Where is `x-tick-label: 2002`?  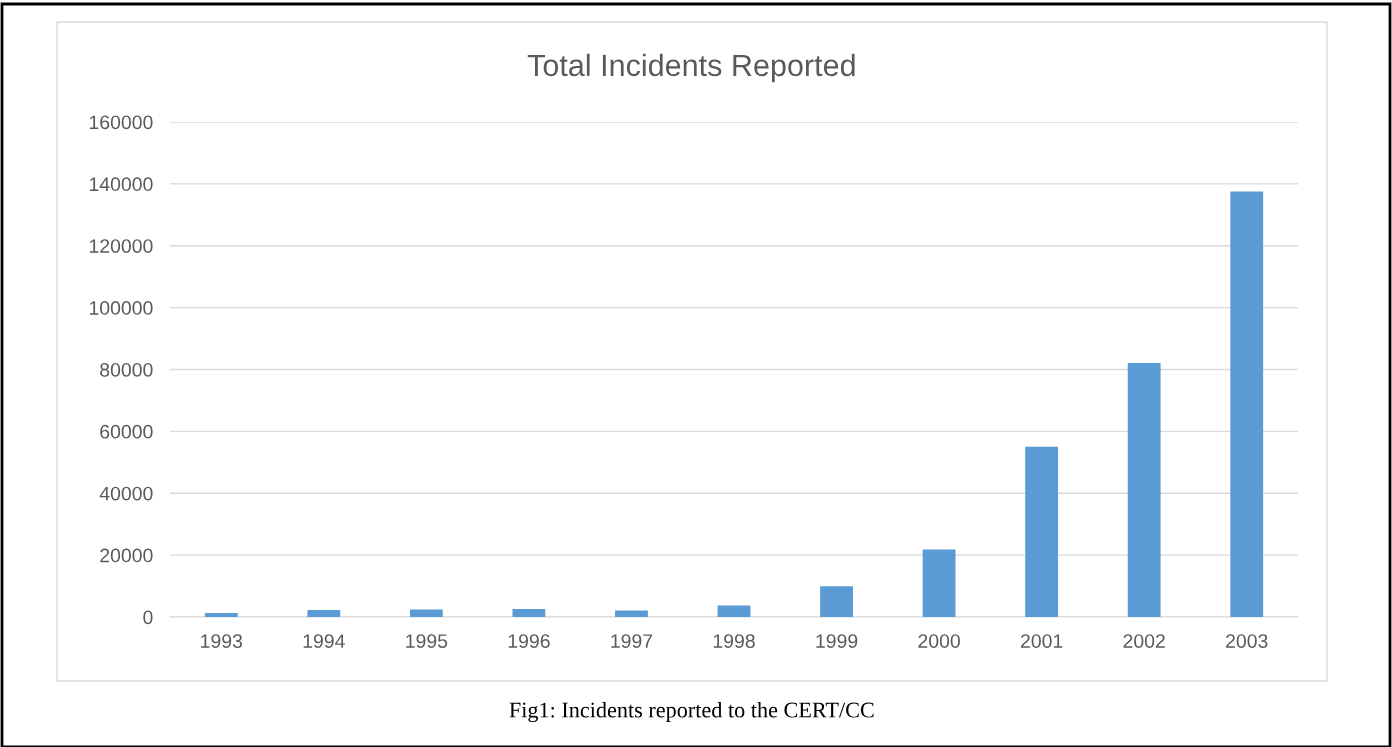
x-tick-label: 2002 is located at coordinates (1144, 641).